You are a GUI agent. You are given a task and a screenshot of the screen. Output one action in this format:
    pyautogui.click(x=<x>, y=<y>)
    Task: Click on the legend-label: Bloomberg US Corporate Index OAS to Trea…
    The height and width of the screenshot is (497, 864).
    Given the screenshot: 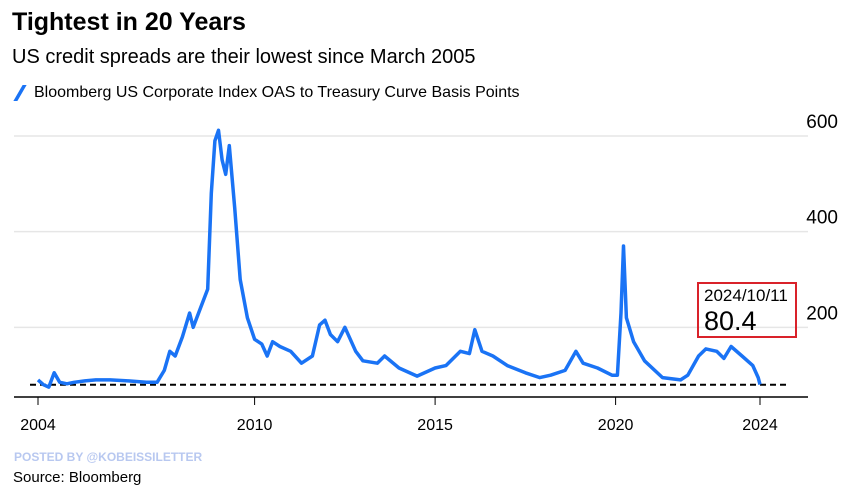 What is the action you would take?
    pyautogui.click(x=277, y=92)
    